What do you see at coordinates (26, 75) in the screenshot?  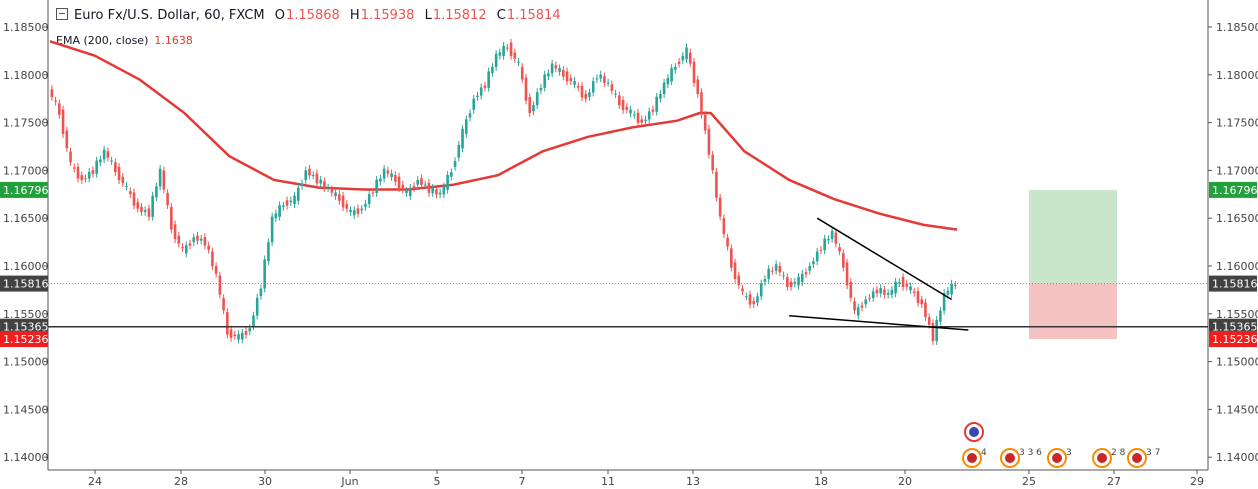 I see `y-tick-label-left: 1.18000` at bounding box center [26, 75].